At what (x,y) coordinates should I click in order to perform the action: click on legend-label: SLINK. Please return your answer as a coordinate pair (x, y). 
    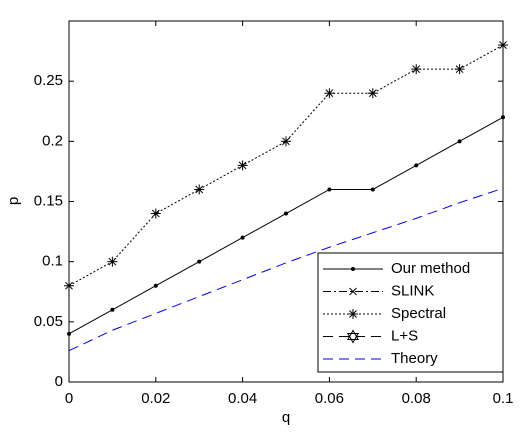
    Looking at the image, I should click on (412, 290).